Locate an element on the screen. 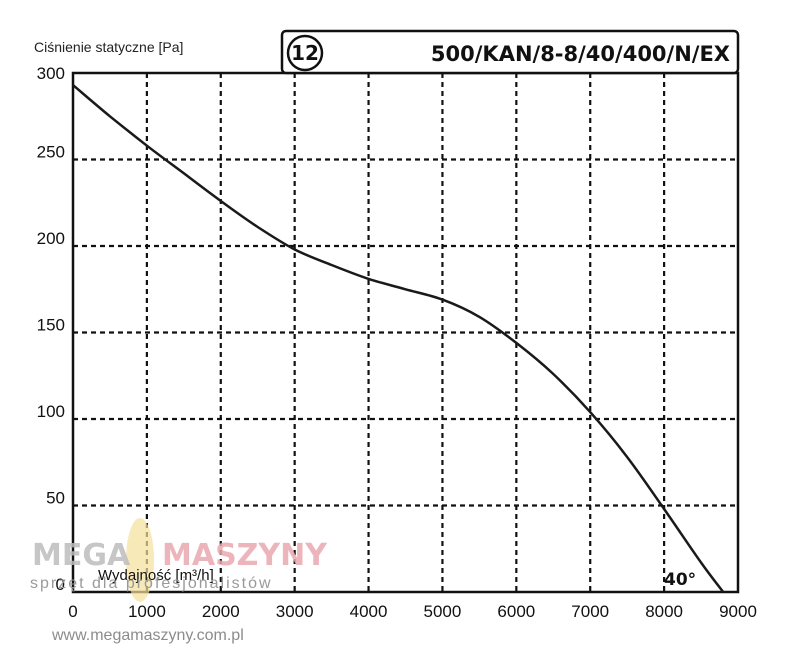 This screenshot has width=800, height=668. x-tick-label: 9000 is located at coordinates (738, 611).